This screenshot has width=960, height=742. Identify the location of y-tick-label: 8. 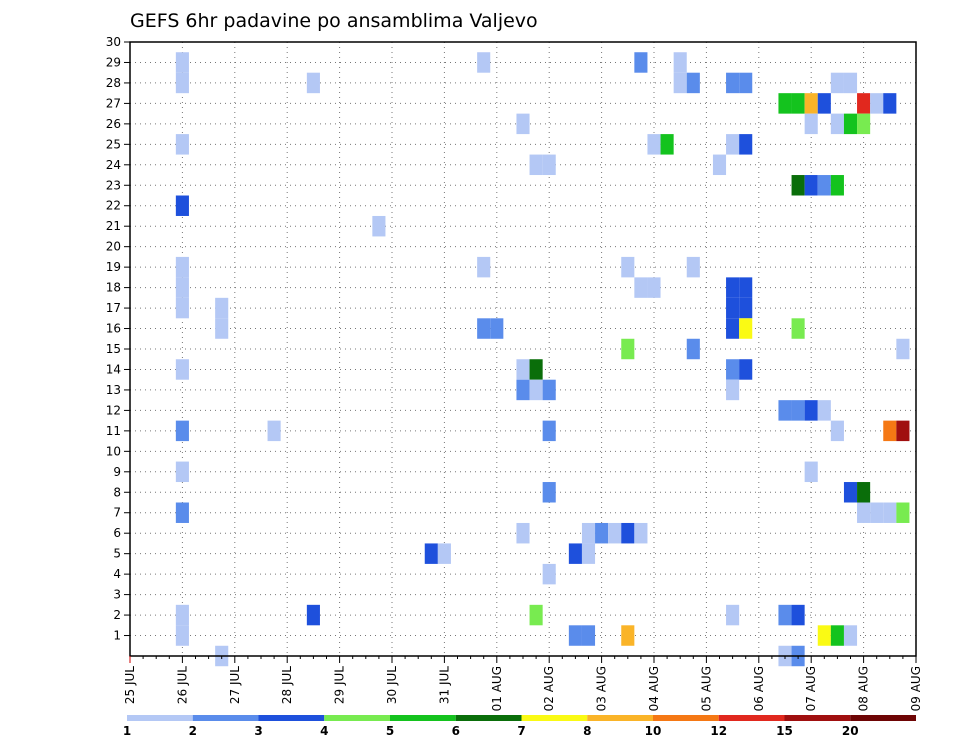
(117, 492).